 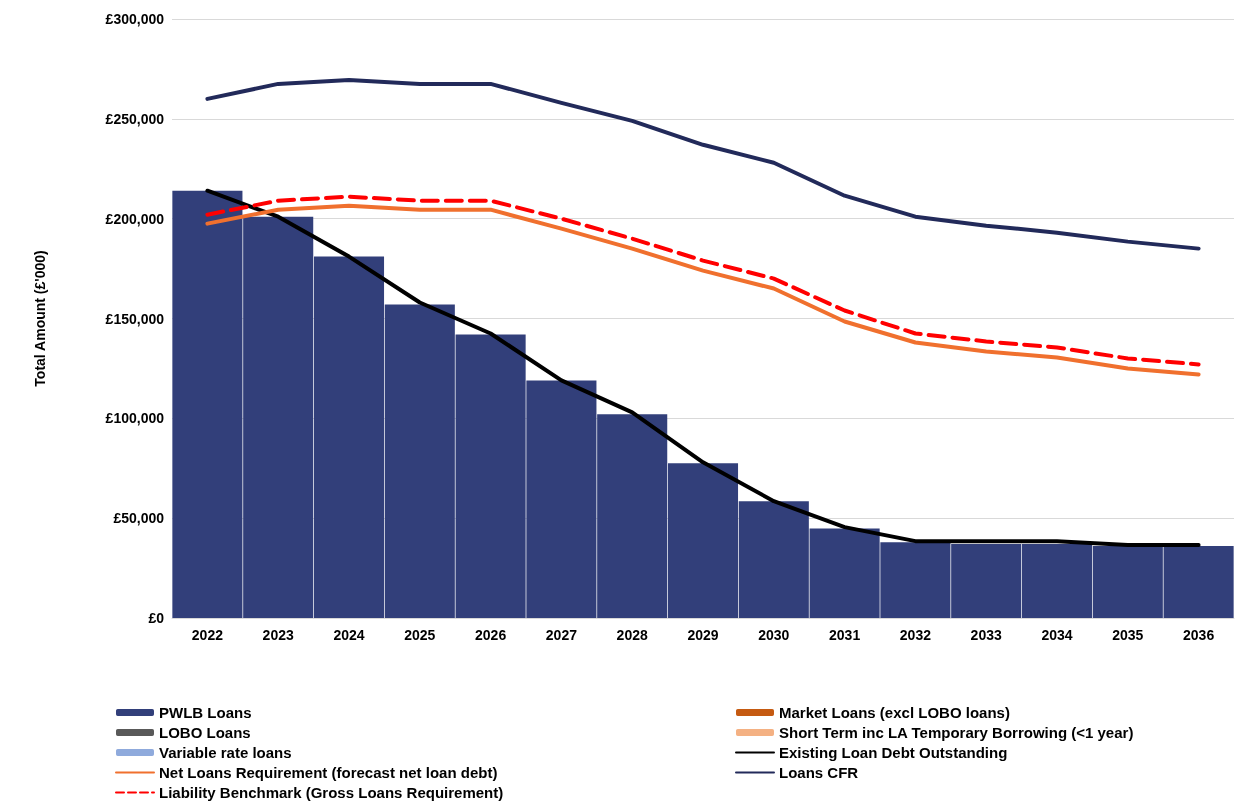 I want to click on y-tick-label: £100,000, so click(x=135, y=418).